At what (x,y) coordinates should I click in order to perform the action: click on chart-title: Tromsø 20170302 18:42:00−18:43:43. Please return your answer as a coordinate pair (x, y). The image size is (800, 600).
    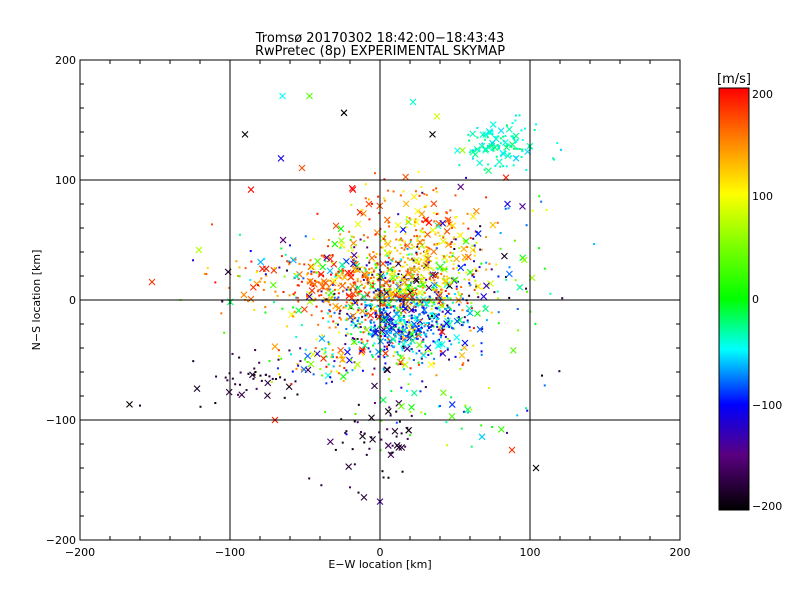
    Looking at the image, I should click on (380, 38).